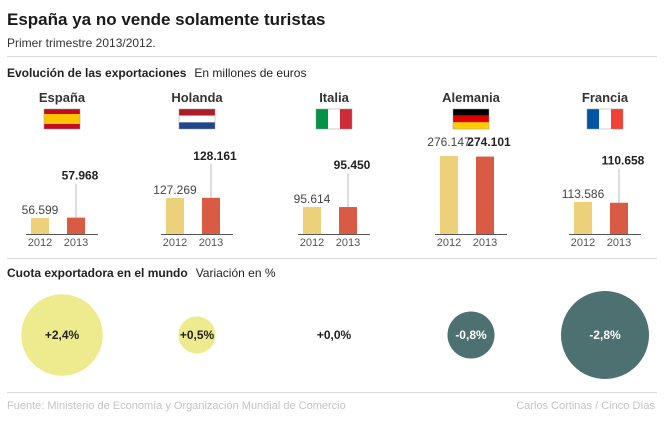 This screenshot has width=664, height=421. What do you see at coordinates (250, 73) in the screenshot?
I see `exports-section-unit: En millones de euros` at bounding box center [250, 73].